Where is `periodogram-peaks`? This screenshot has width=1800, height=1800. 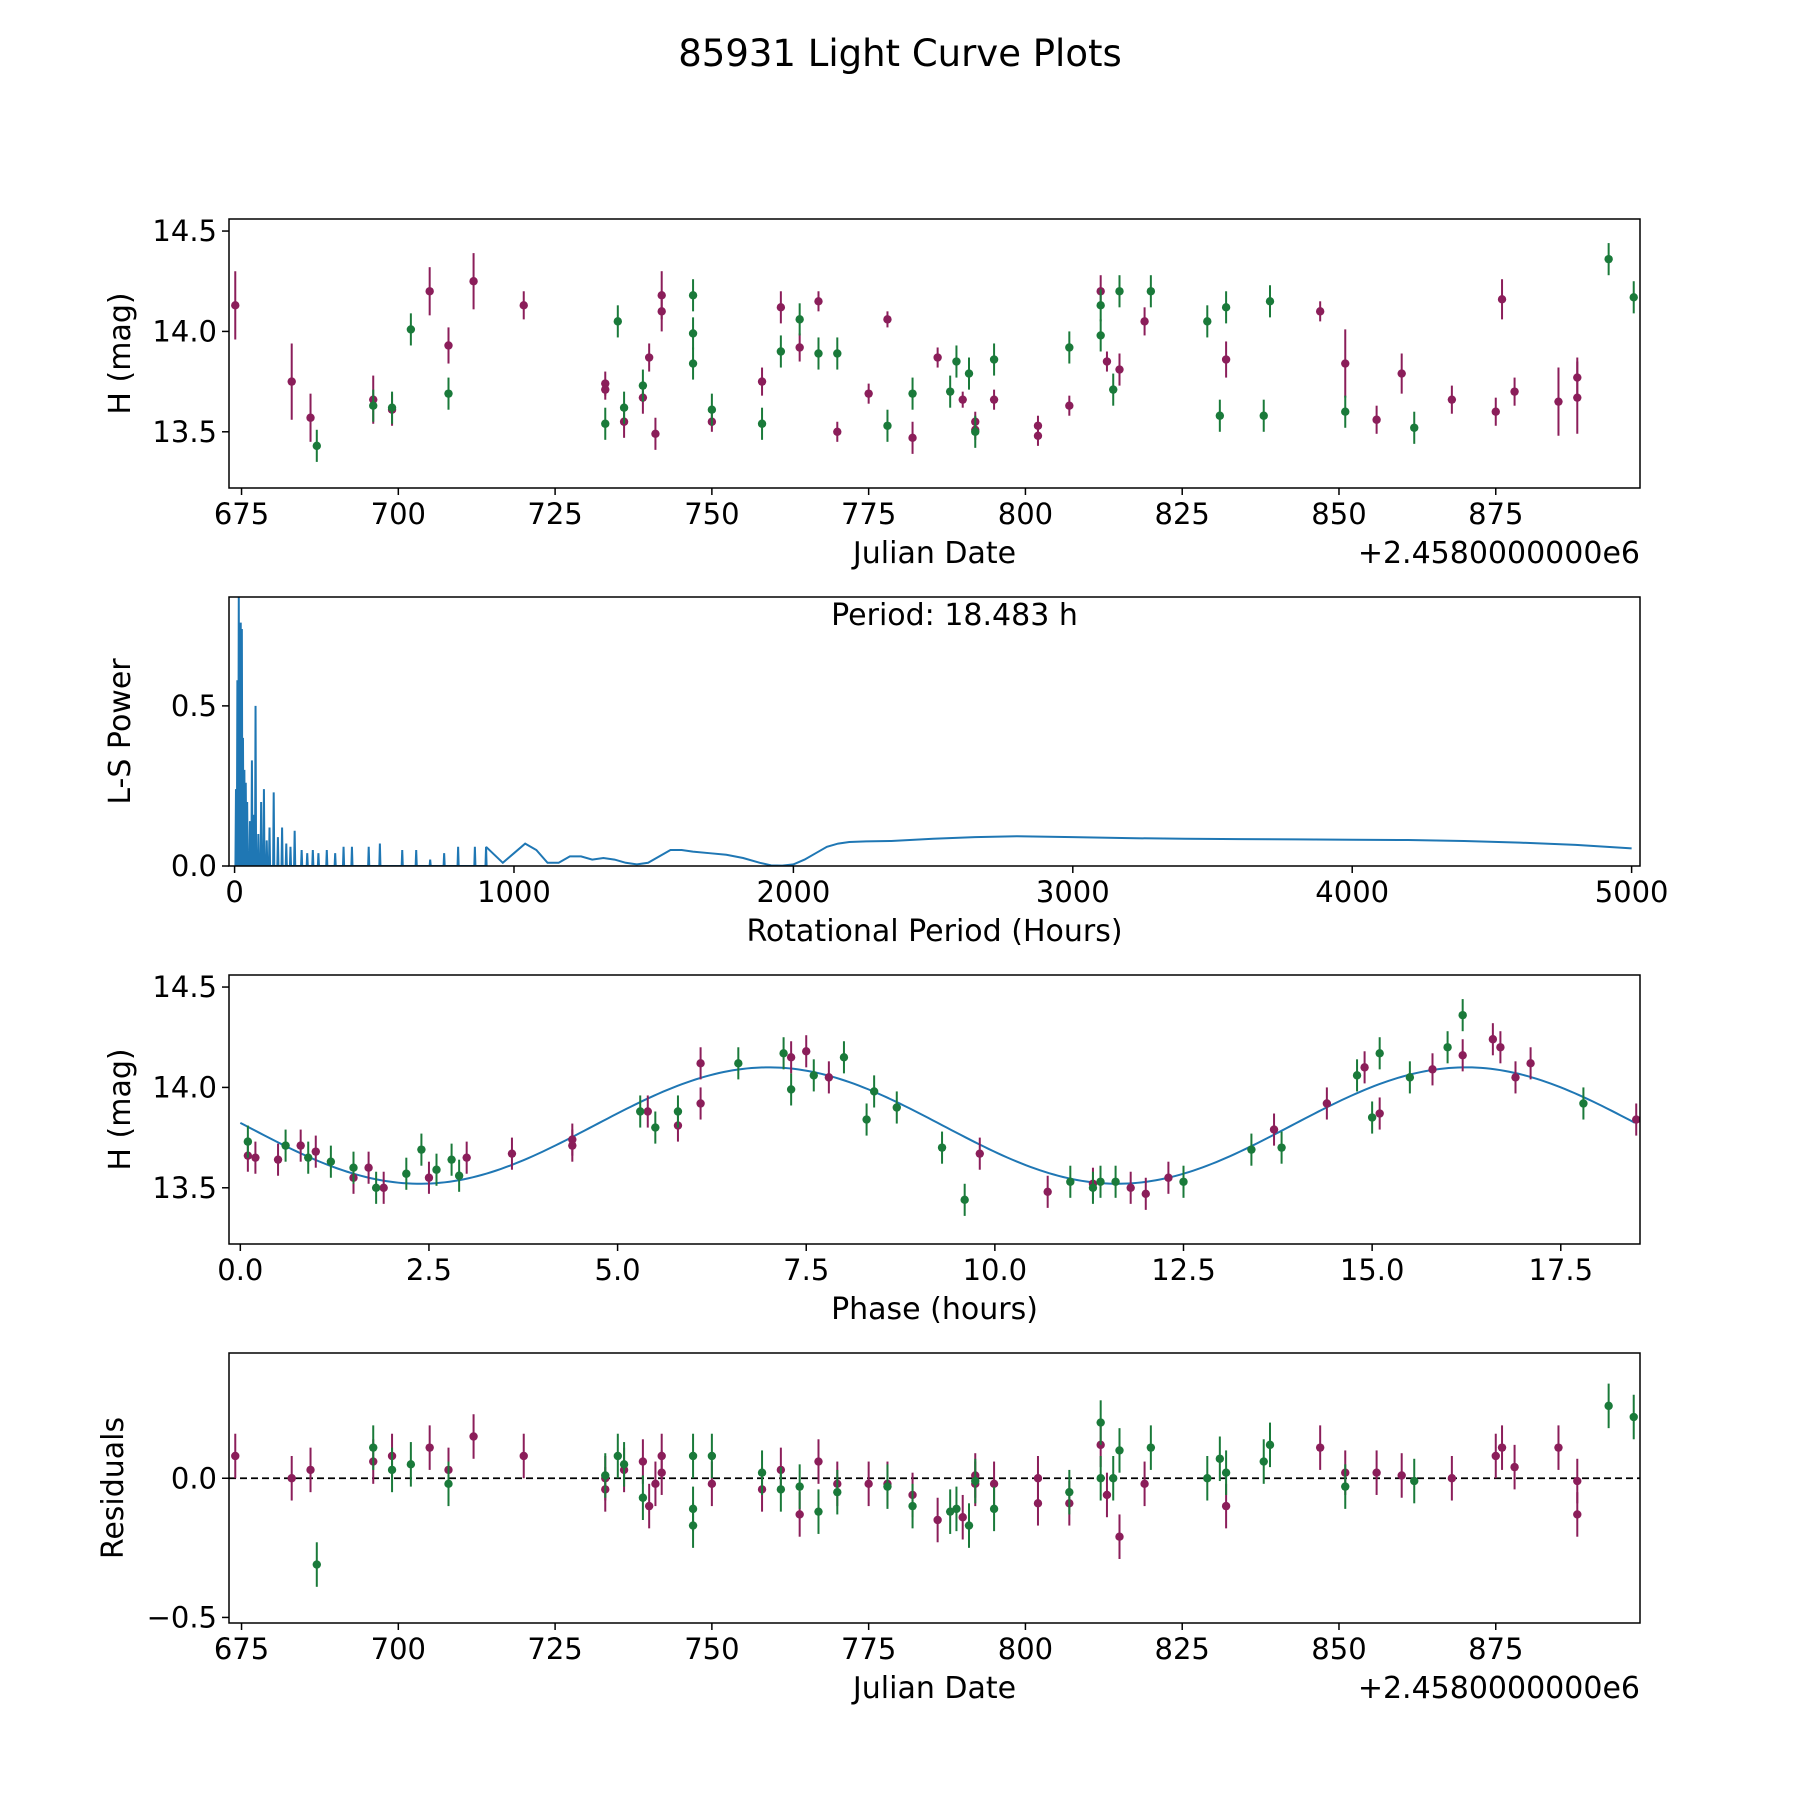 periodogram-peaks is located at coordinates (361, 731).